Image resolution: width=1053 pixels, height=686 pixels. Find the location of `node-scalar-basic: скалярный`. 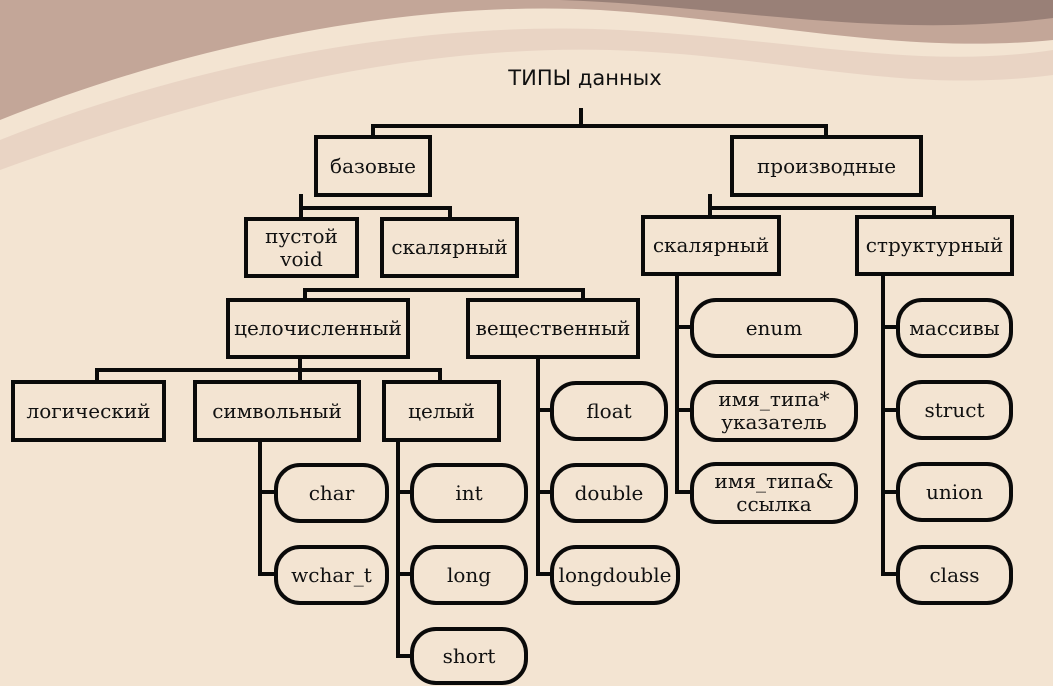

node-scalar-basic: скалярный is located at coordinates (449, 247).